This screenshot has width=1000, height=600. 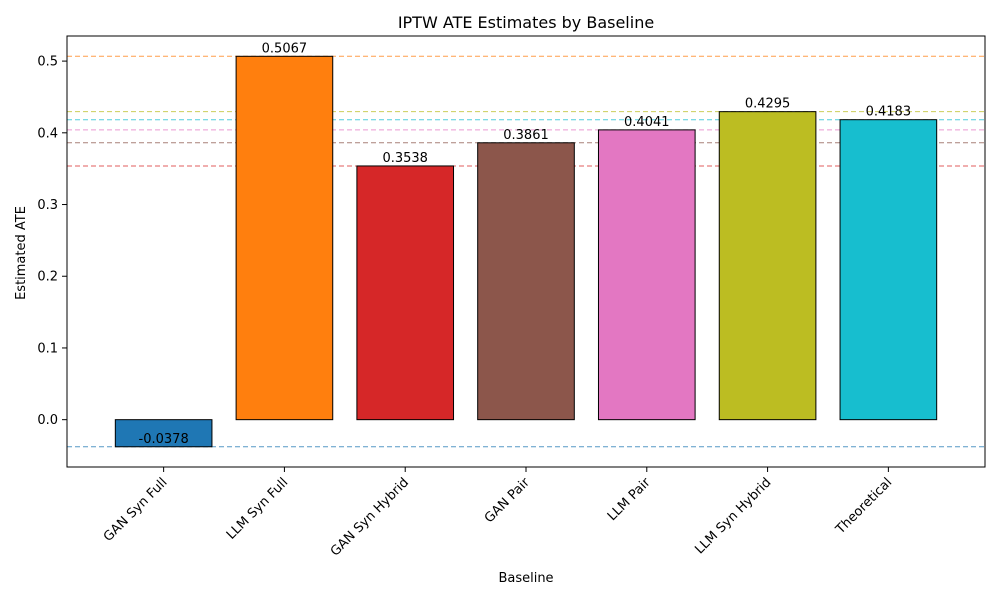 What do you see at coordinates (864, 506) in the screenshot?
I see `x-tick-label: Theoretical` at bounding box center [864, 506].